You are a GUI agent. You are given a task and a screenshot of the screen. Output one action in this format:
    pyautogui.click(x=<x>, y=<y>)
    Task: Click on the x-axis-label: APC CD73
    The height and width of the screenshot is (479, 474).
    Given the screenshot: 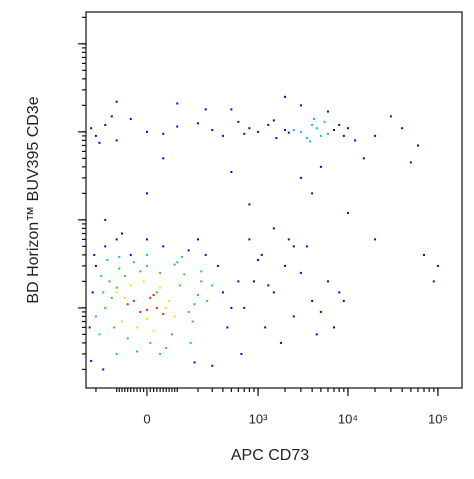 What is the action you would take?
    pyautogui.click(x=270, y=455)
    